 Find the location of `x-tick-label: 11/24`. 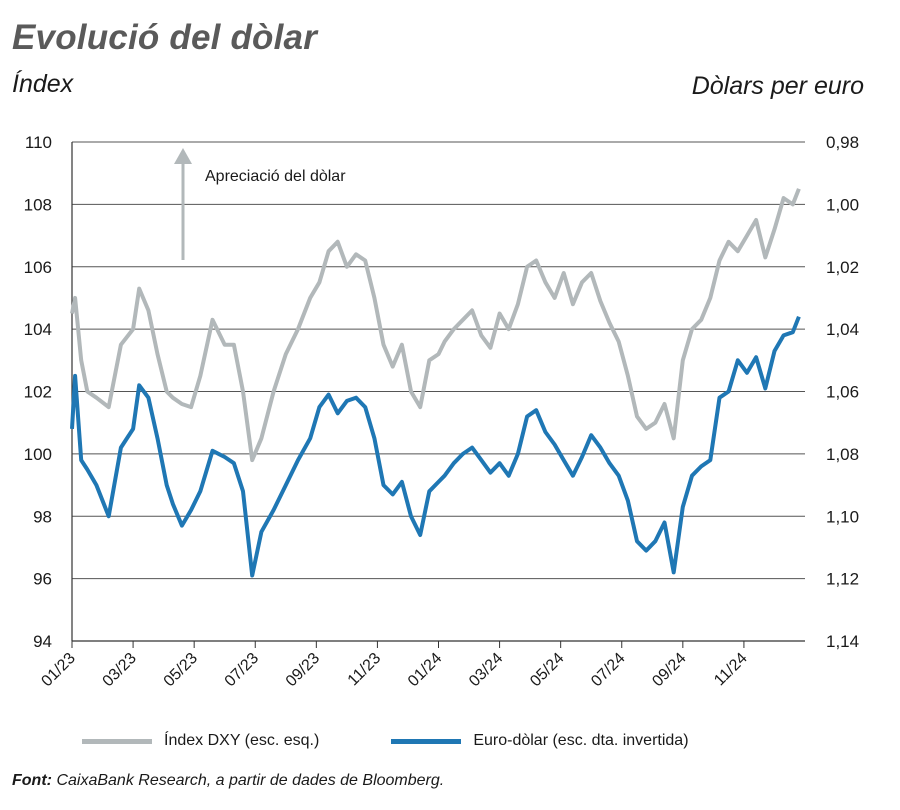

x-tick-label: 11/24 is located at coordinates (731, 670).